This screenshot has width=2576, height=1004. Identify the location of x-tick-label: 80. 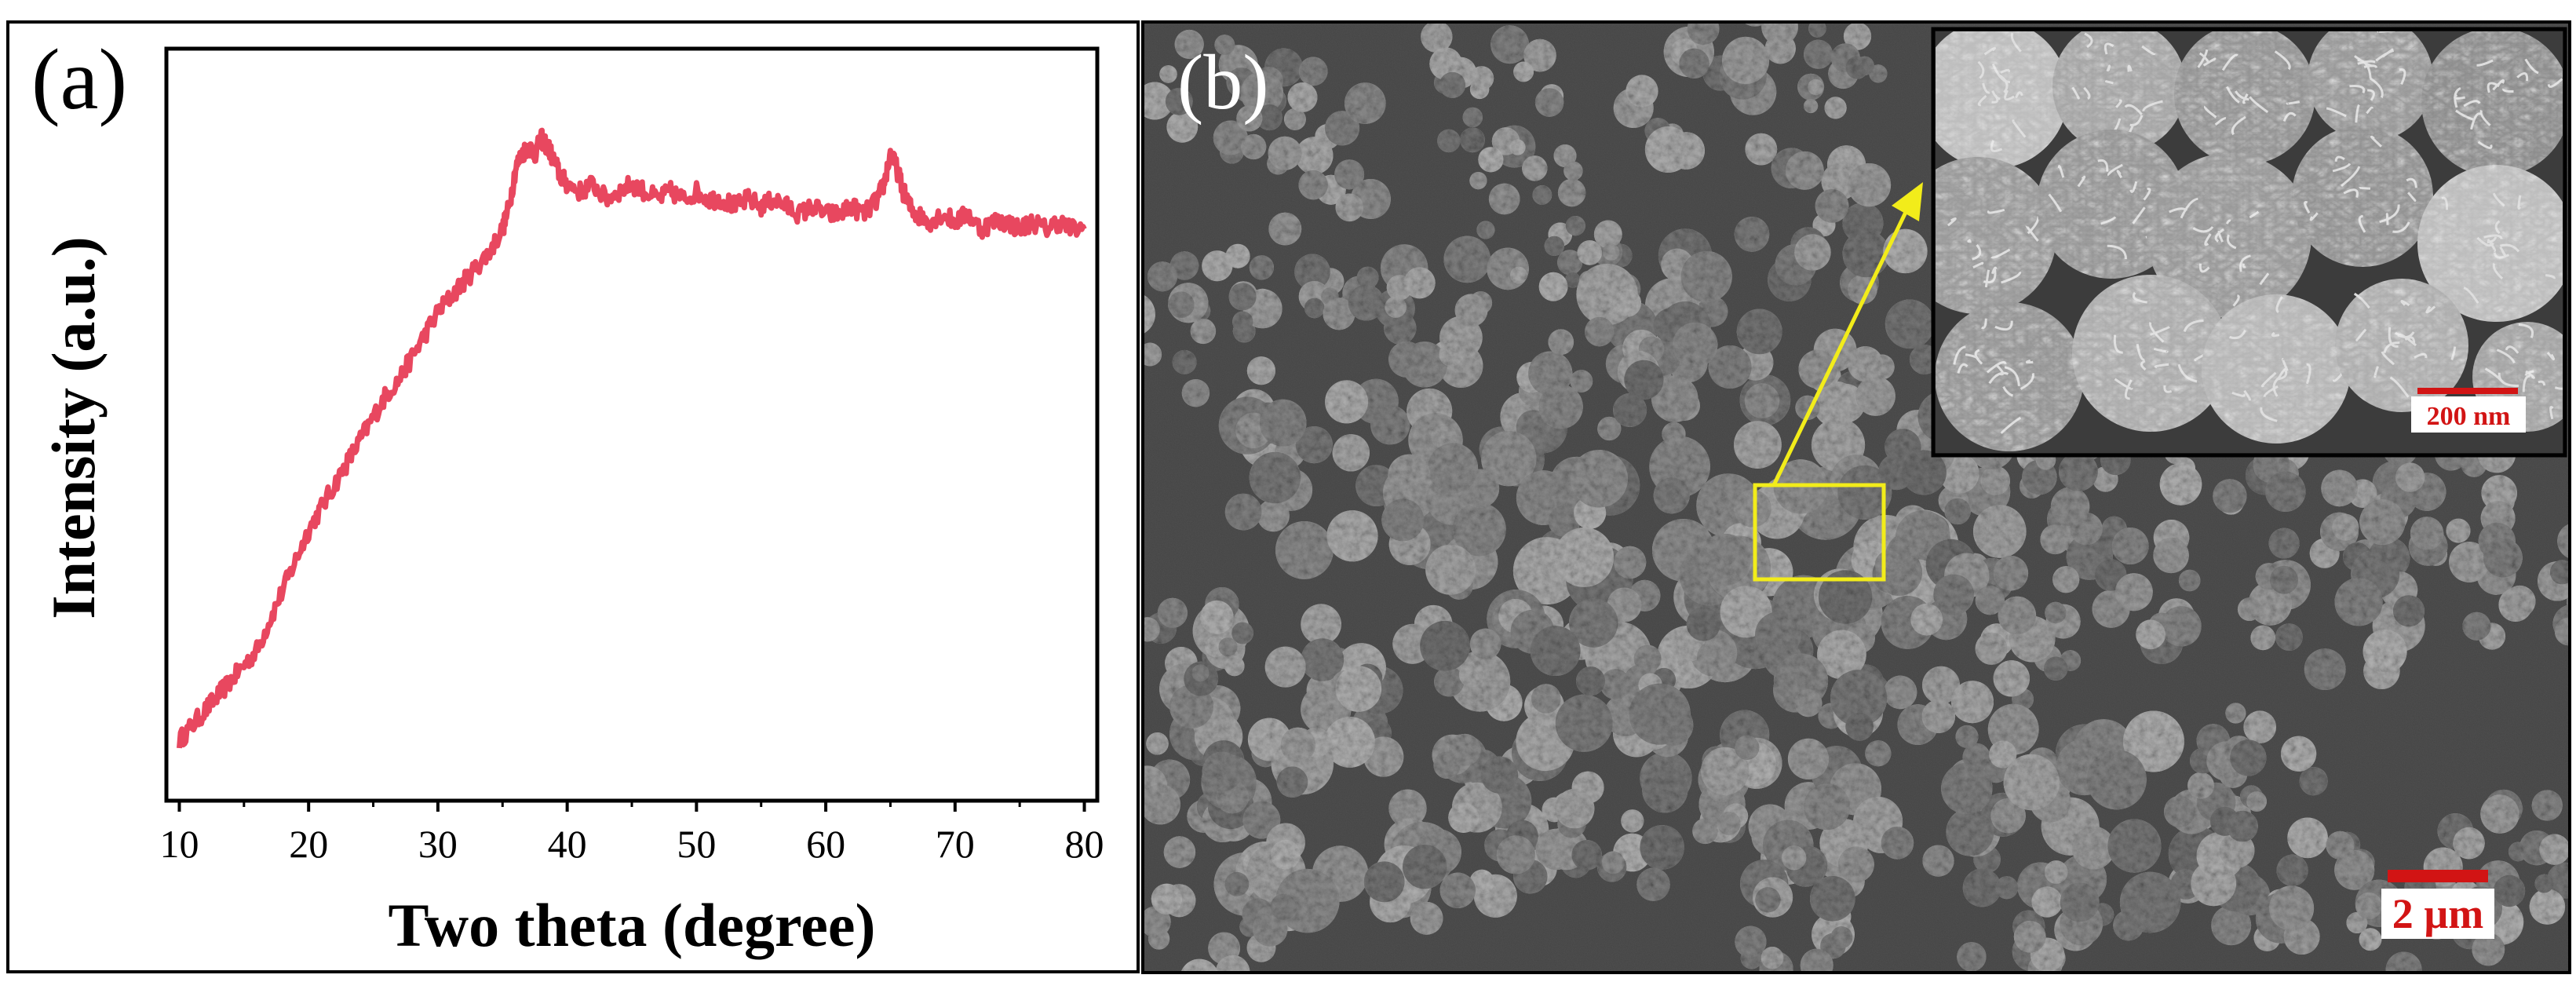
(1084, 844).